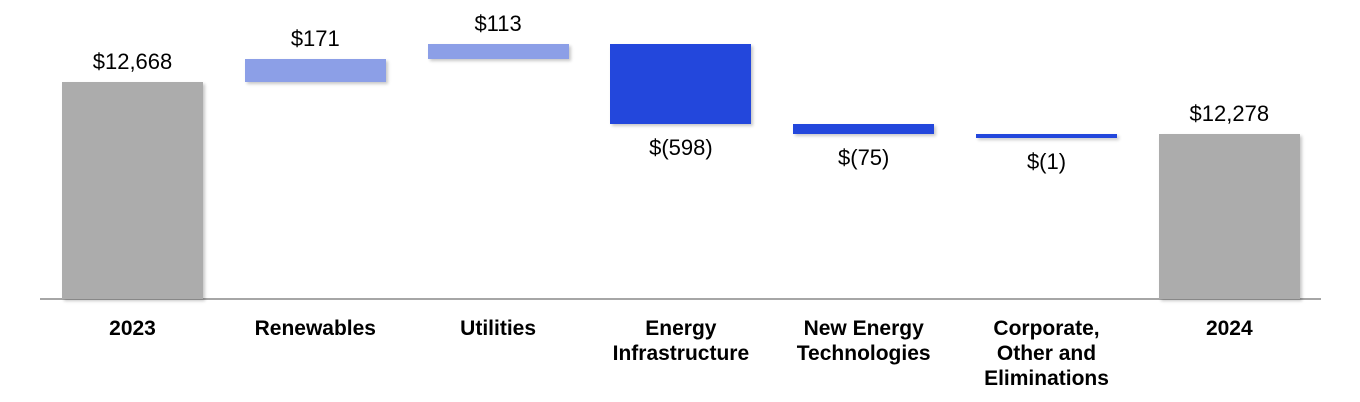  Describe the element at coordinates (1046, 161) in the screenshot. I see `value-label-corporate-other-and-eliminations: $(1)` at that location.